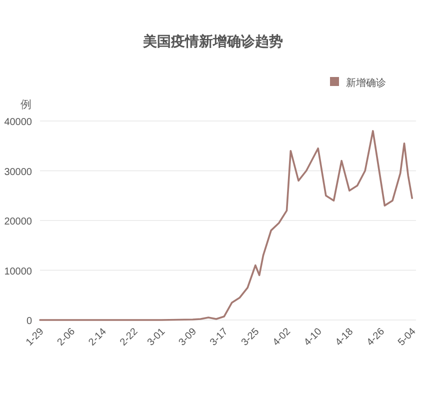 This screenshot has height=400, width=426. I want to click on legend: 新增确诊, so click(358, 83).